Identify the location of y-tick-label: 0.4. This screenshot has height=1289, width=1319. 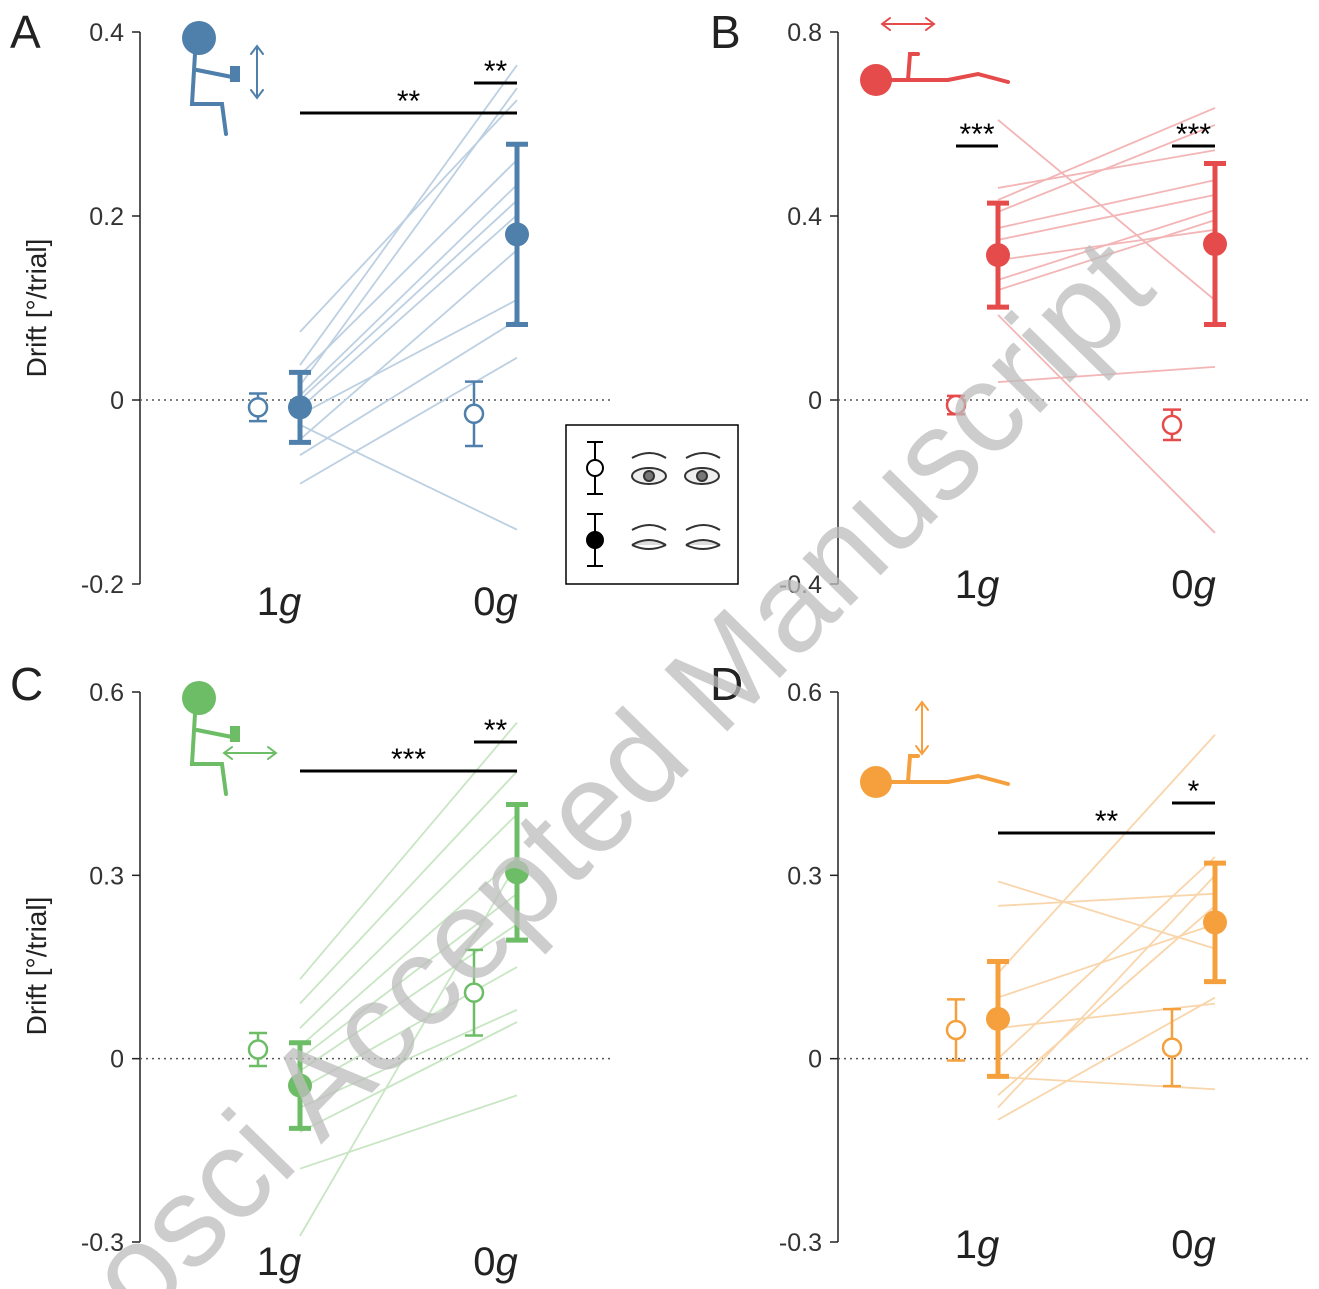
(804, 217).